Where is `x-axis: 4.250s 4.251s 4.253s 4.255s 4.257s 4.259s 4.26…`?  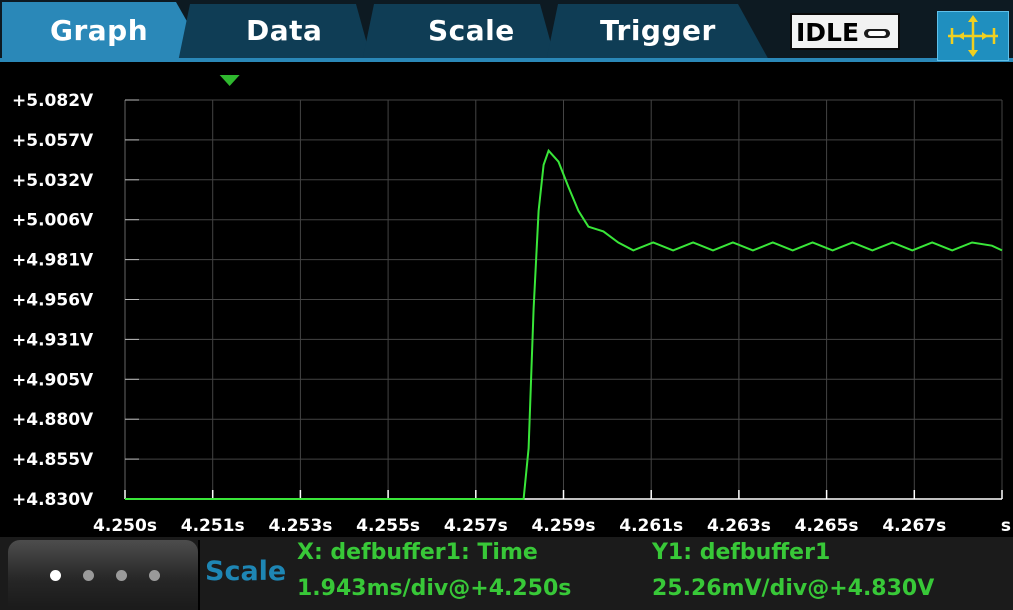
x-axis: 4.250s 4.251s 4.253s 4.255s 4.257s 4.259s 4.26… is located at coordinates (552, 513).